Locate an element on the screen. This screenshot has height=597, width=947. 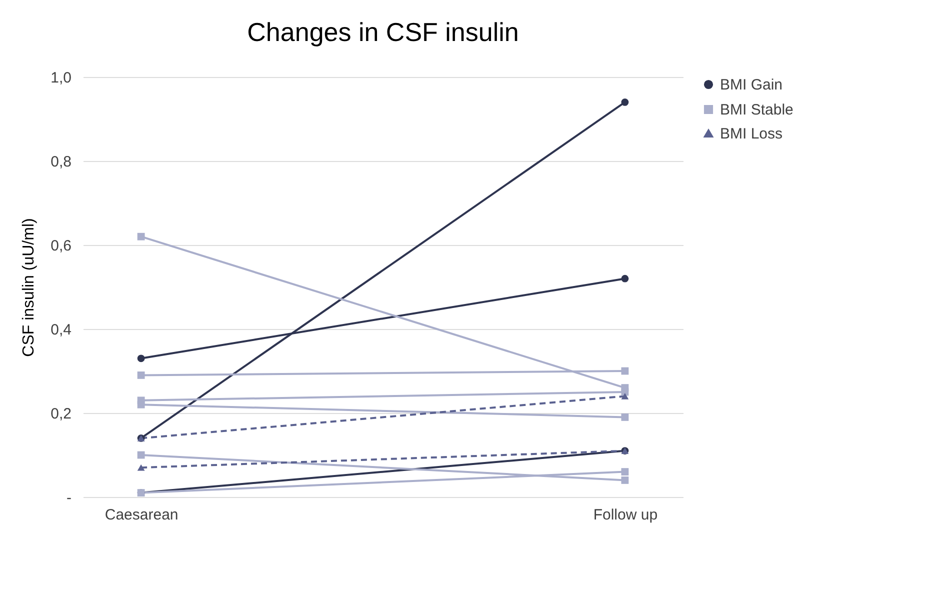
y-tick-label: 1,0 is located at coordinates (61, 78).